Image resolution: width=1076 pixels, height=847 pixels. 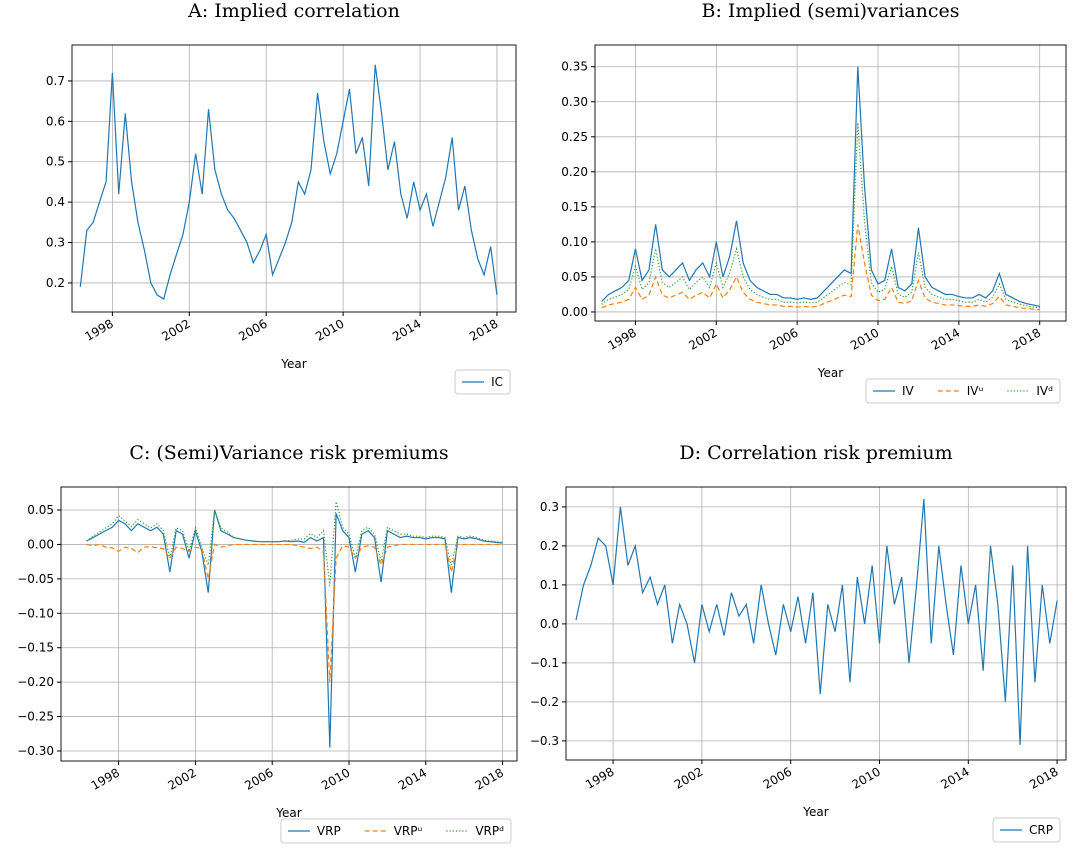 I want to click on legend: IV IVᵘ IVᵈ, so click(x=963, y=391).